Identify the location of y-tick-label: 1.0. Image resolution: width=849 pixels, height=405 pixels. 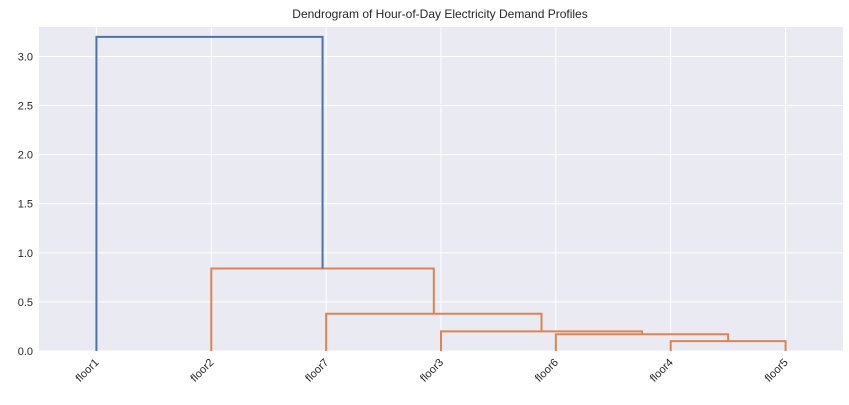
(25, 254).